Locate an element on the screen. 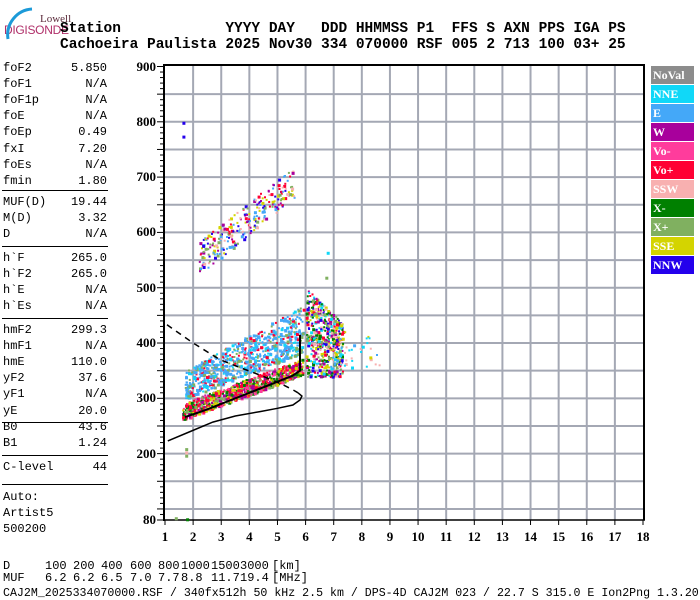  param-row-foes: foEs N/A is located at coordinates (55, 165).